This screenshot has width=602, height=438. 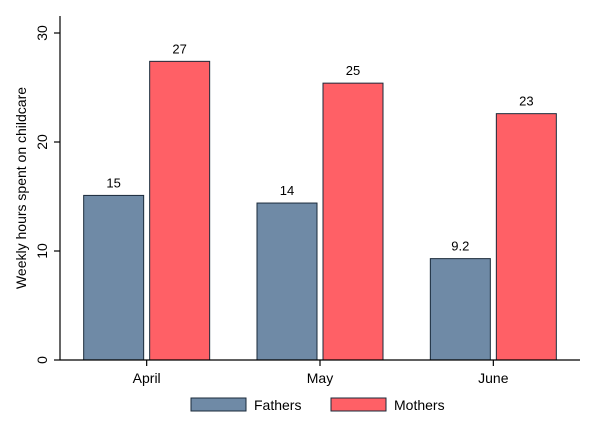 What do you see at coordinates (287, 190) in the screenshot?
I see `data-label: 14` at bounding box center [287, 190].